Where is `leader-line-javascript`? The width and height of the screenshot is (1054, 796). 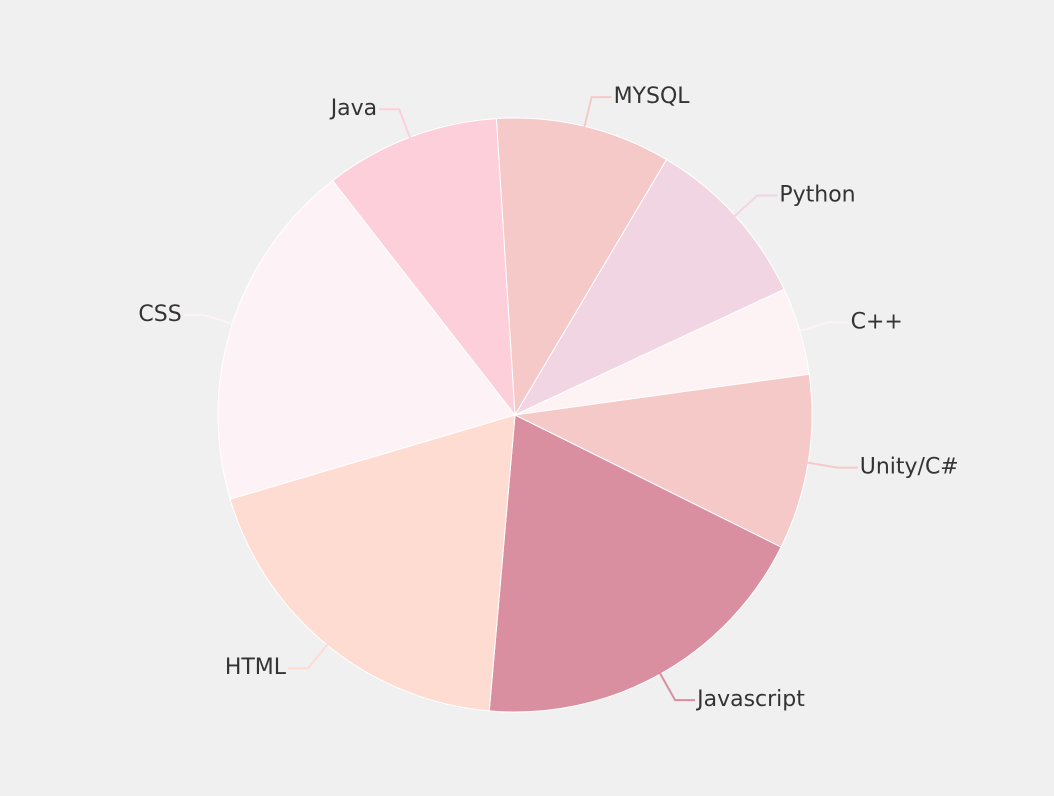 leader-line-javascript is located at coordinates (677, 686).